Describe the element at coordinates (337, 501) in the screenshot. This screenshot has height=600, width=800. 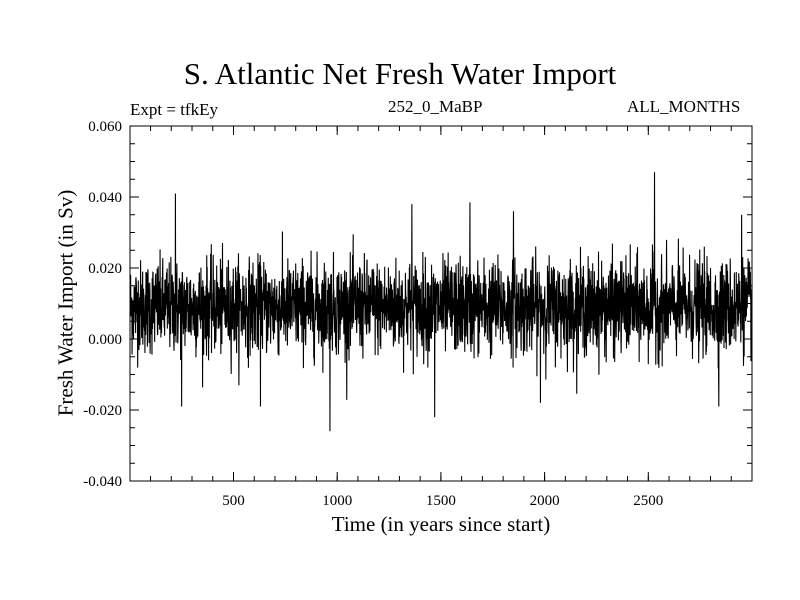
I see `x-tick-label: 1000` at that location.